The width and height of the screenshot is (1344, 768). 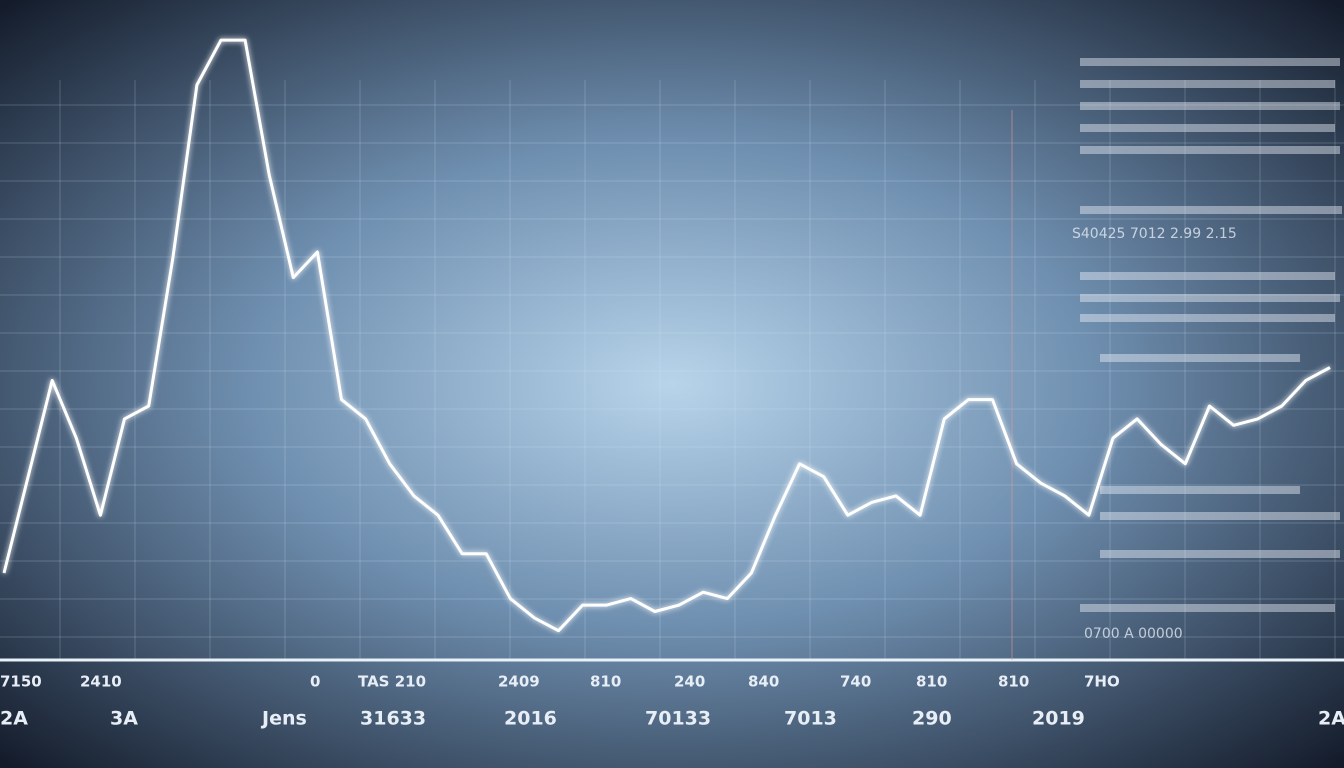 I want to click on x-label: 2410, so click(x=101, y=682).